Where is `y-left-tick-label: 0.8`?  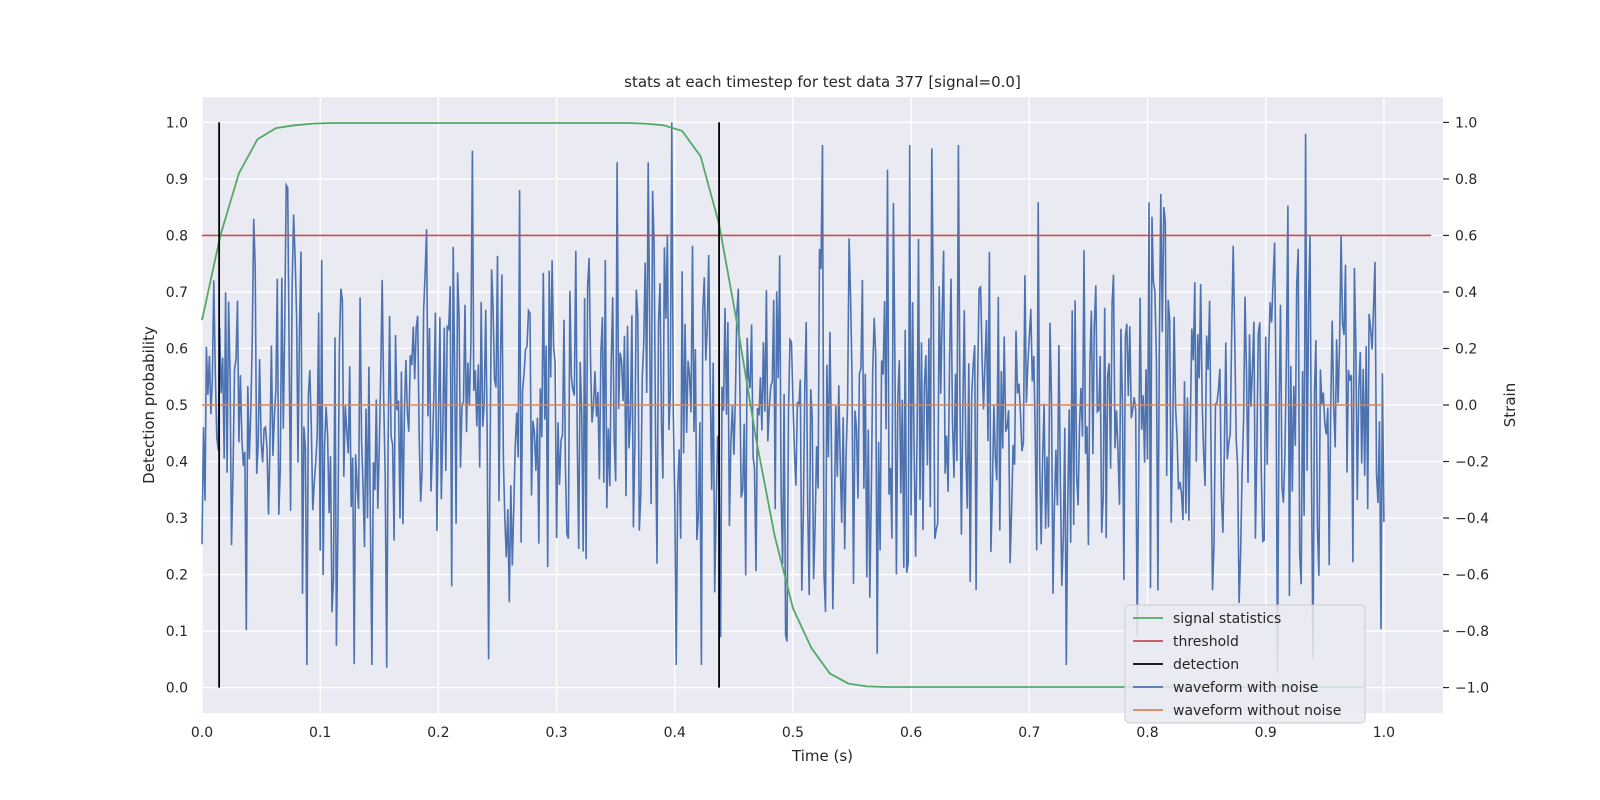
y-left-tick-label: 0.8 is located at coordinates (177, 236).